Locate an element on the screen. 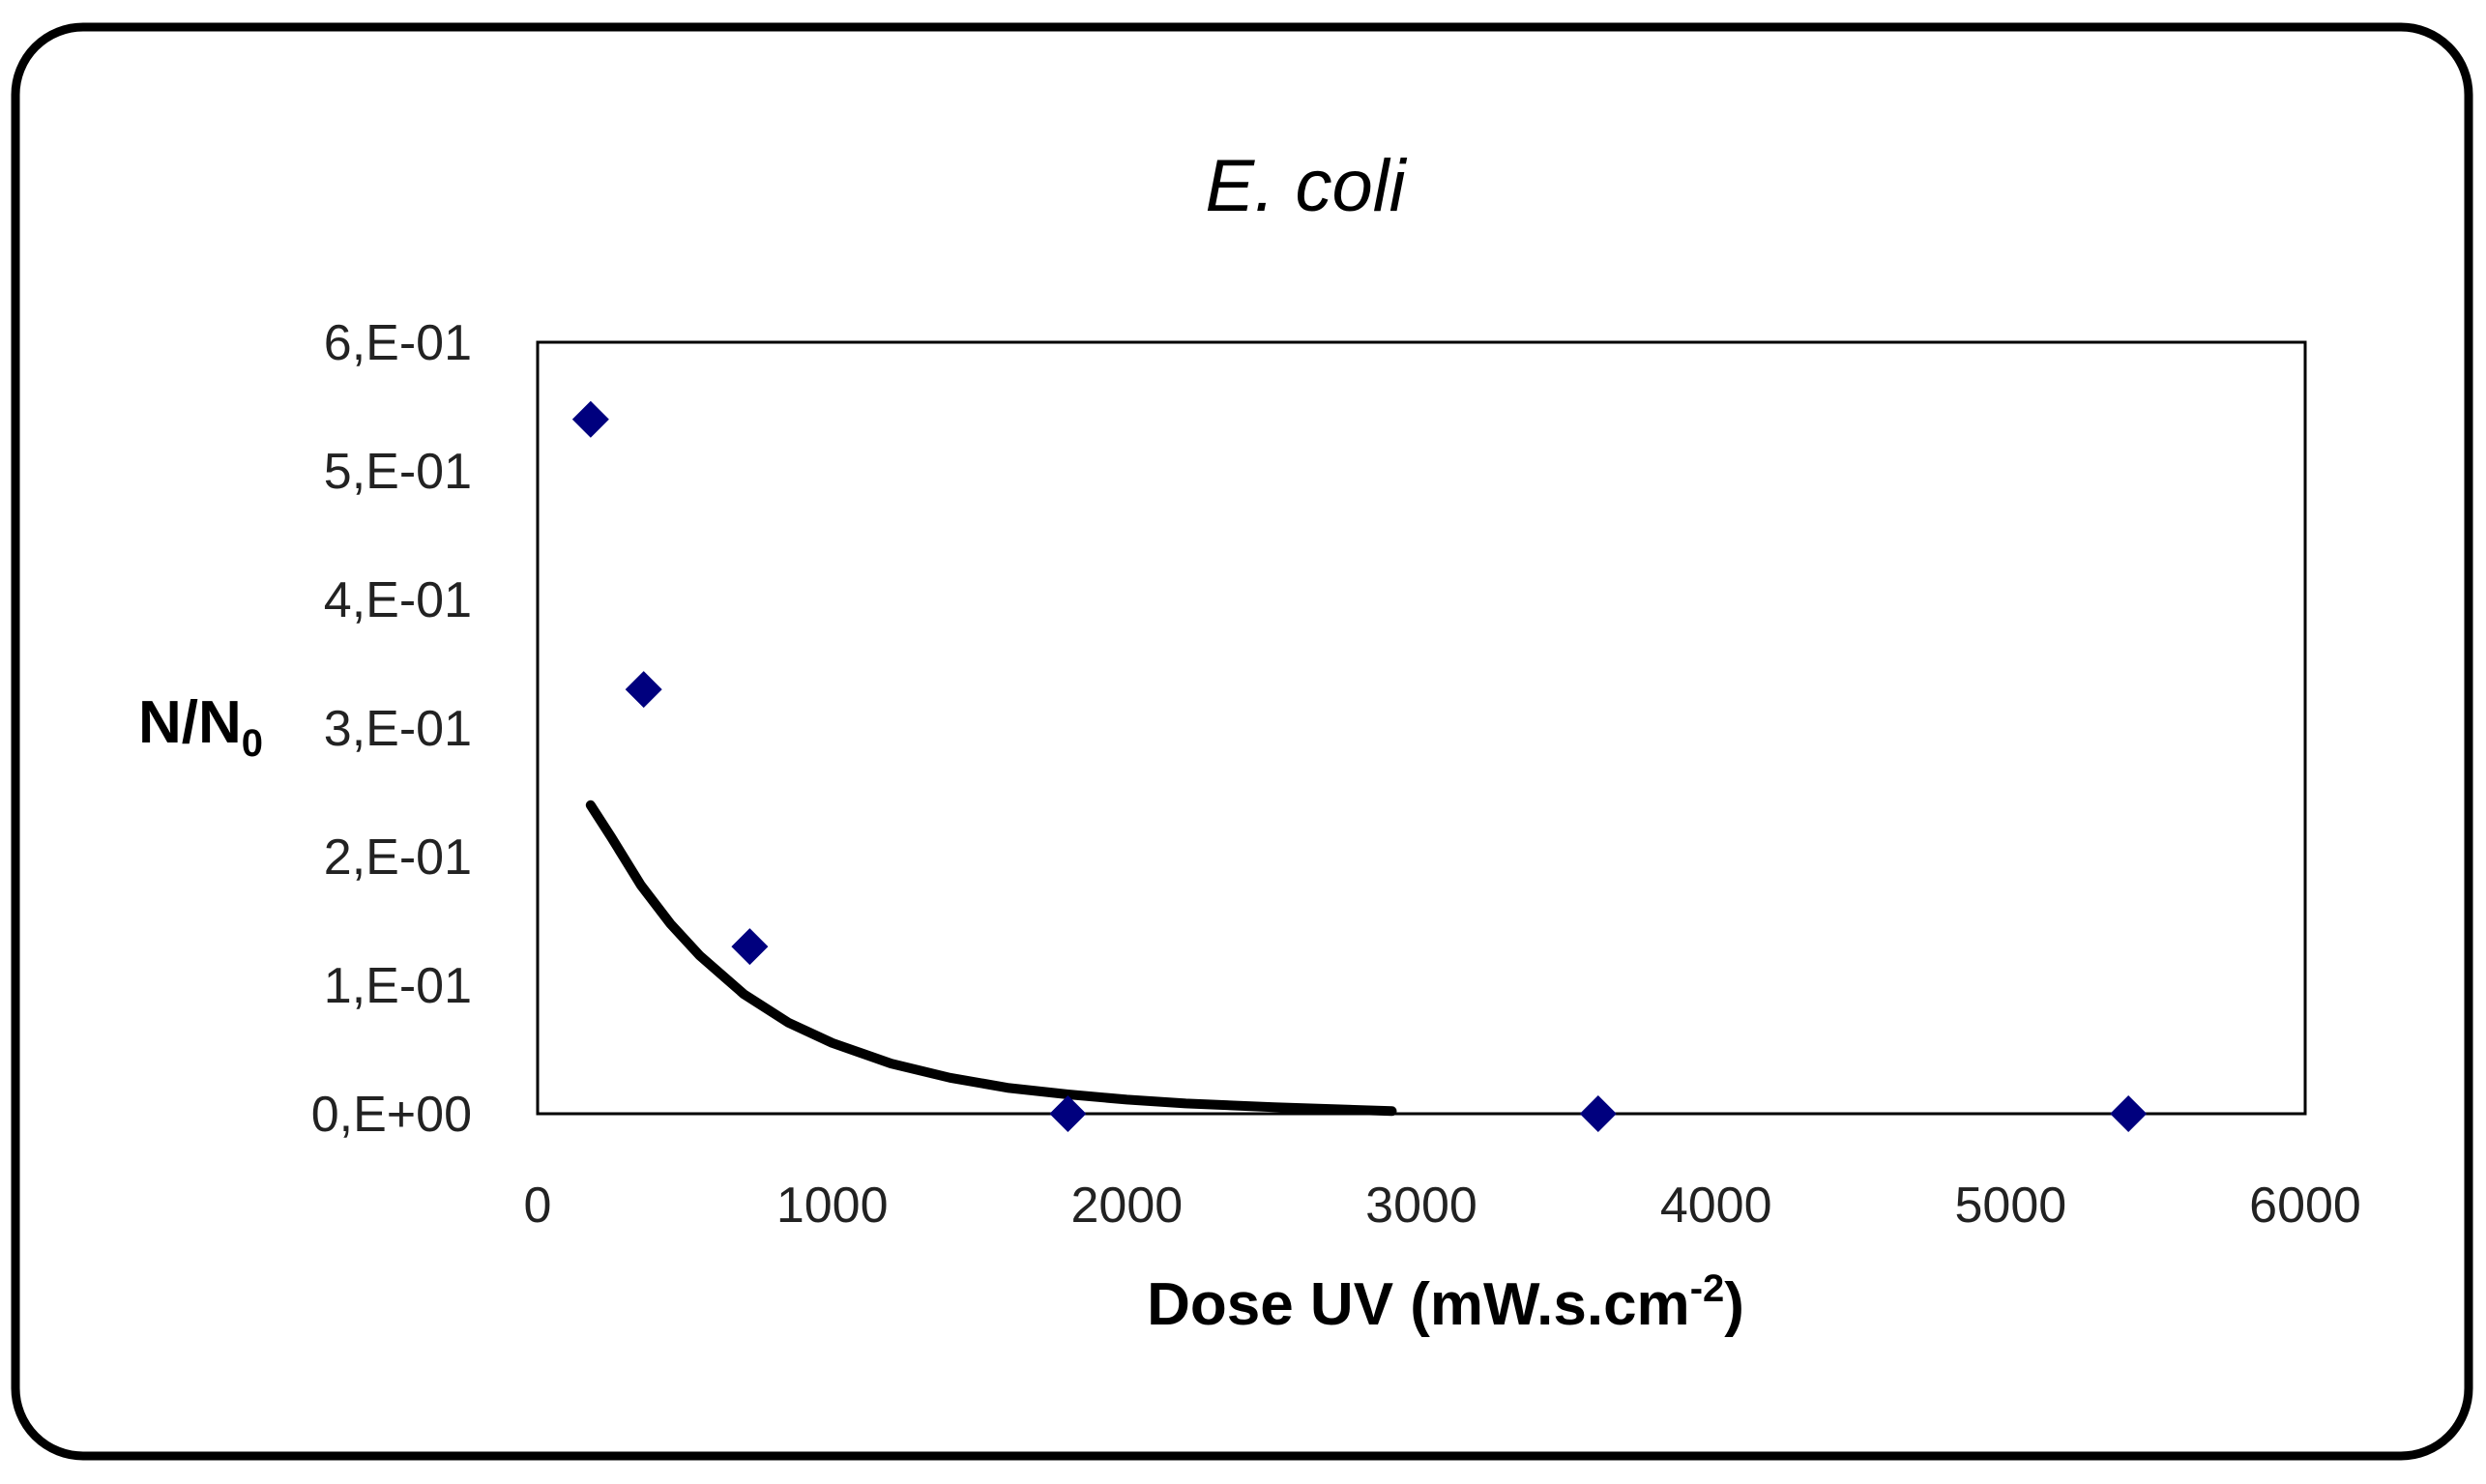 The image size is (2486, 1484). x-tick-label: 4000 is located at coordinates (1716, 1206).